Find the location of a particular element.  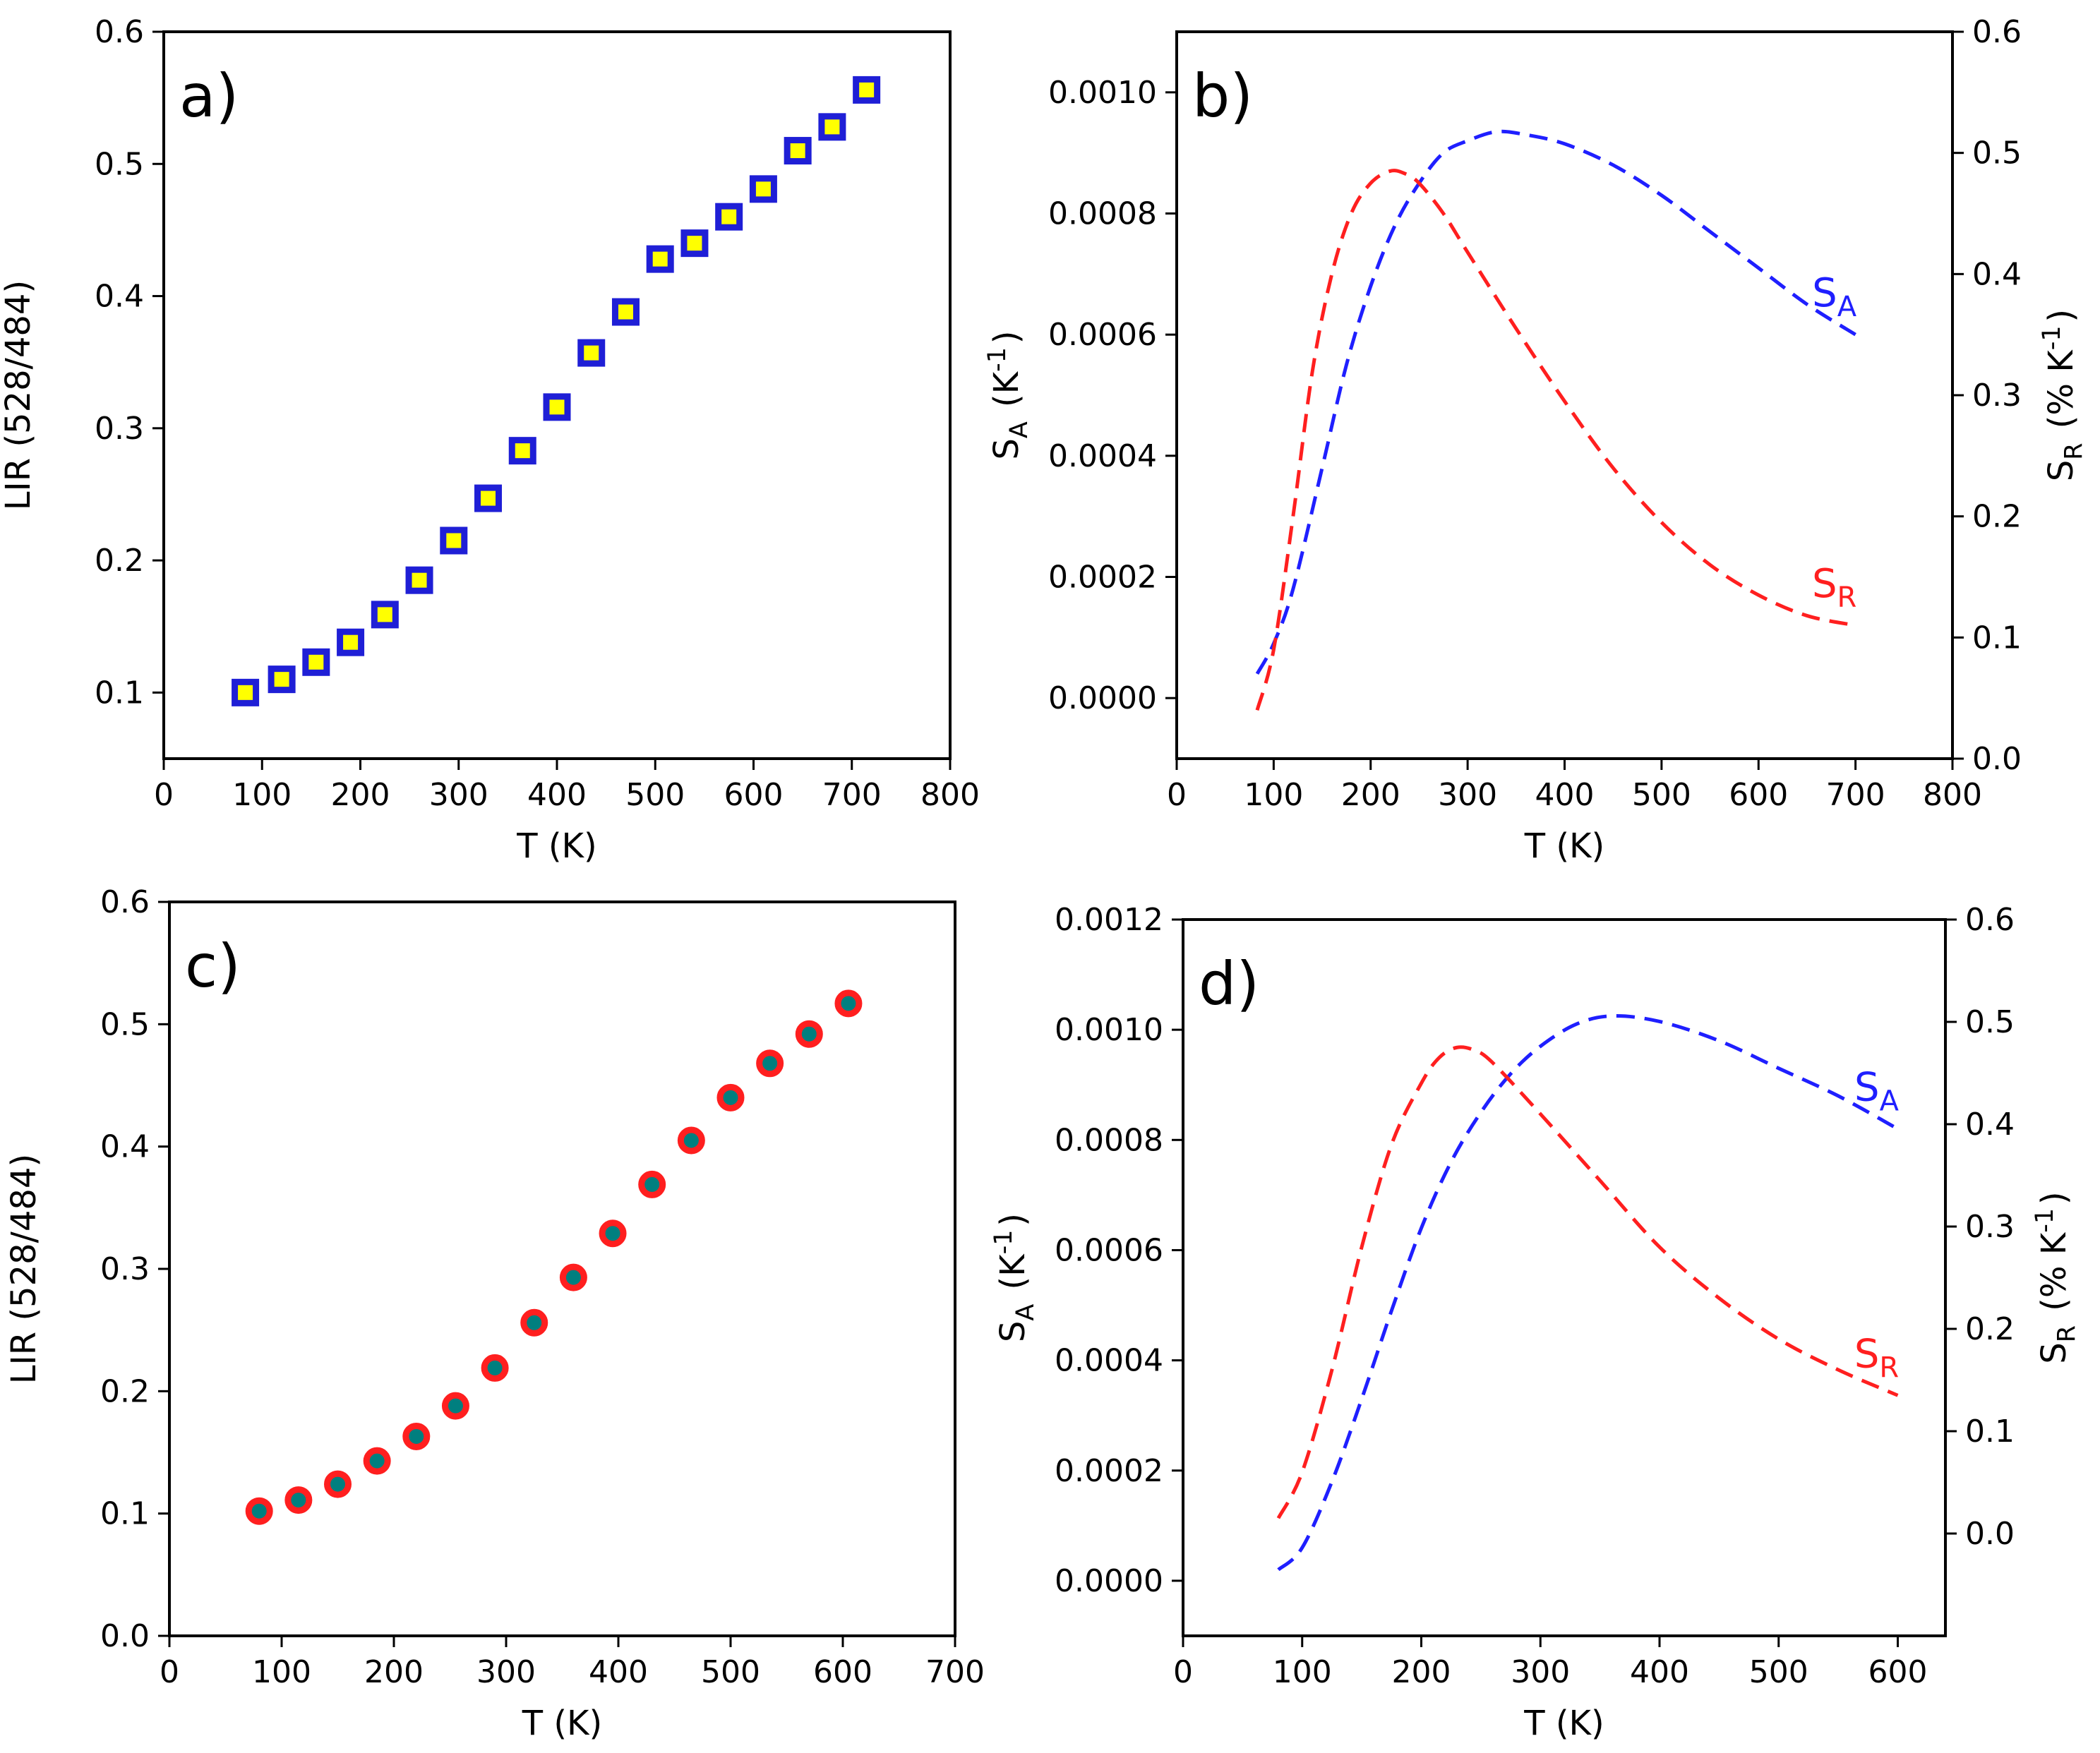

y2-tick-label: 0.1 is located at coordinates (1990, 1432).